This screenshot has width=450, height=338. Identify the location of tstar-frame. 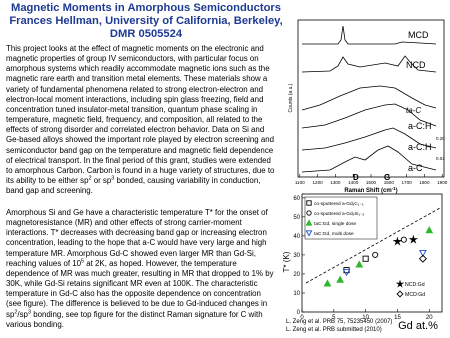
(372, 253).